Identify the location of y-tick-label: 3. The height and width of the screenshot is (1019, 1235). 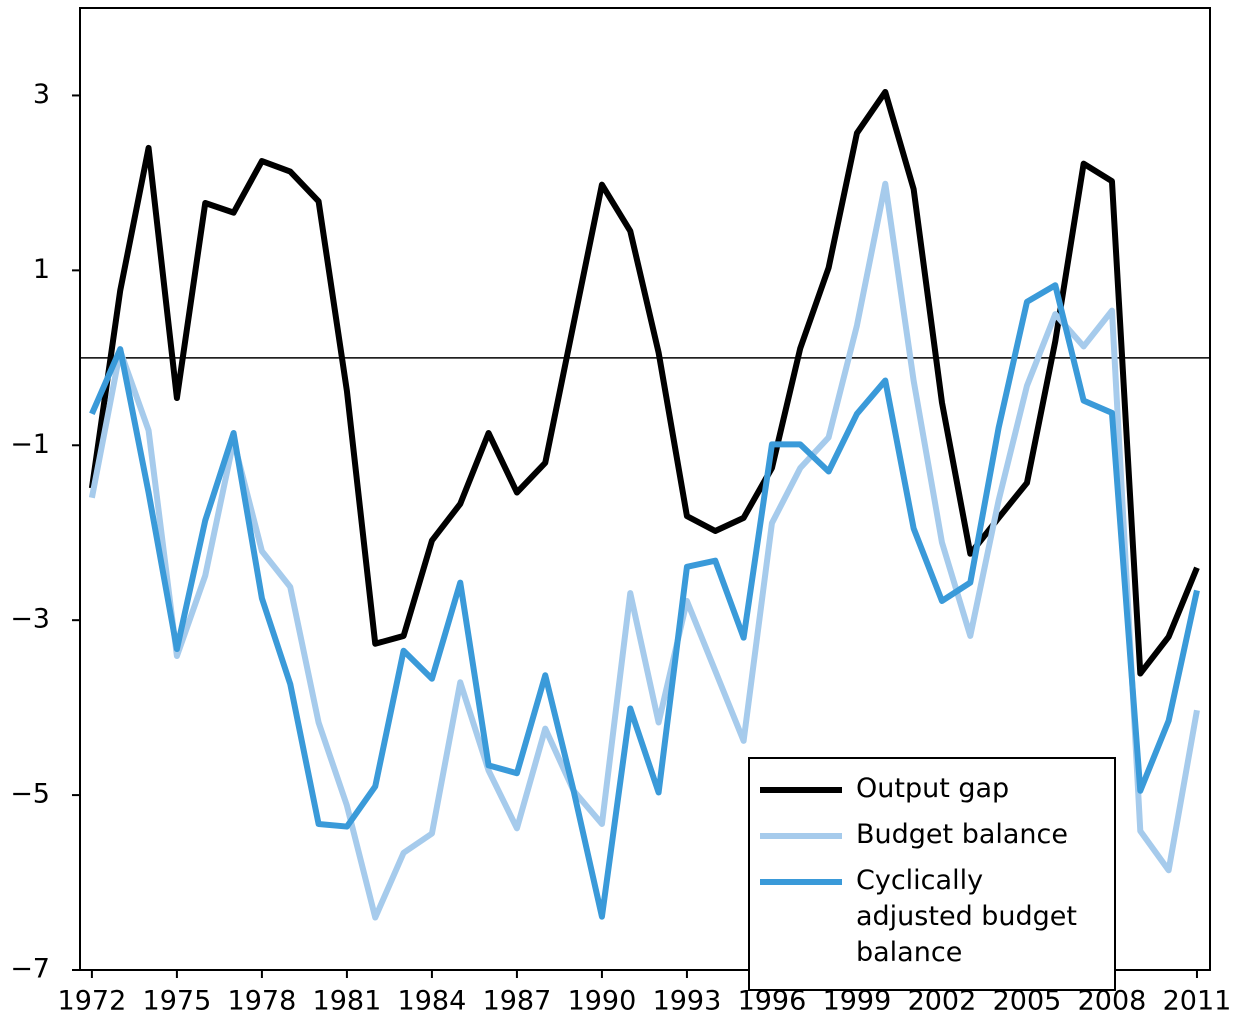
(41, 94).